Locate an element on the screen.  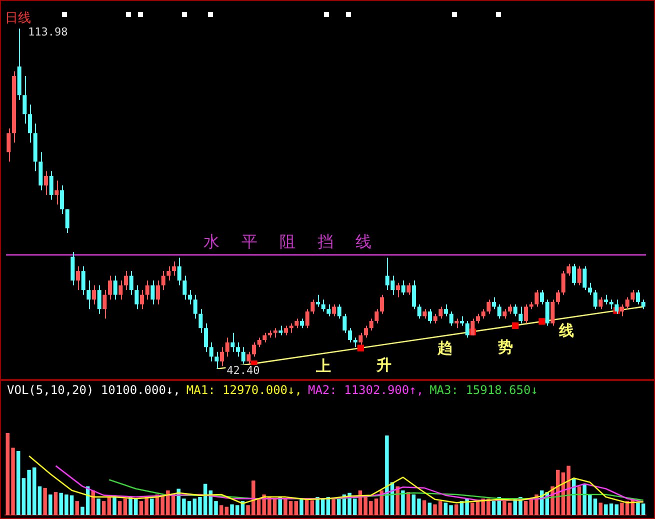
text: 水平阻挡线 is located at coordinates (288, 242).